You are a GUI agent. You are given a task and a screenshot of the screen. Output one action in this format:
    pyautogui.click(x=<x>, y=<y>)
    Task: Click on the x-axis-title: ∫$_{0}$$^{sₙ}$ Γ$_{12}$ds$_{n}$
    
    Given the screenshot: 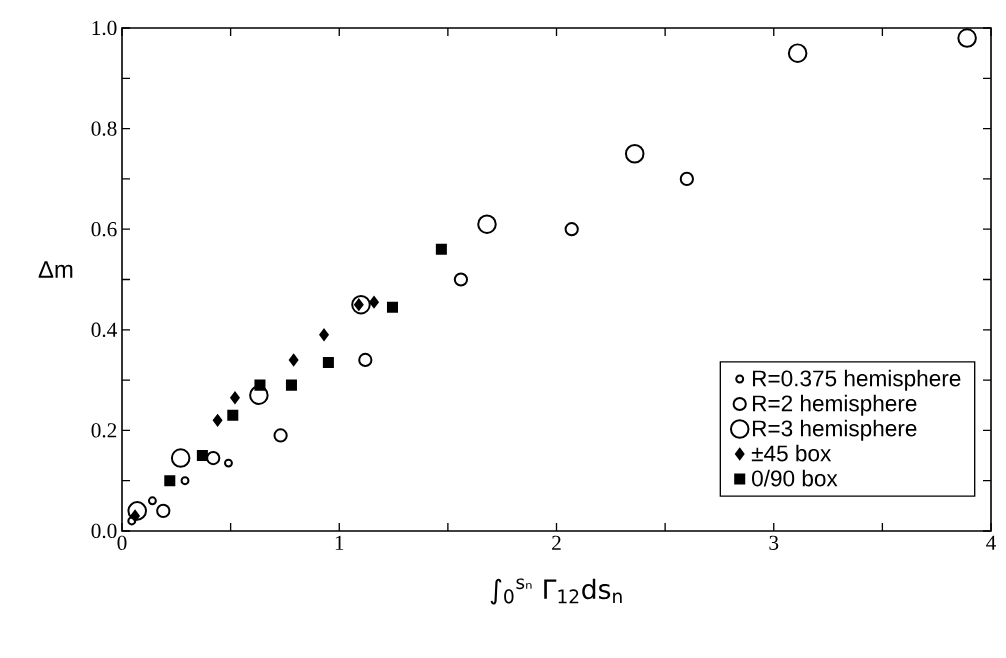 What is the action you would take?
    pyautogui.click(x=556, y=591)
    